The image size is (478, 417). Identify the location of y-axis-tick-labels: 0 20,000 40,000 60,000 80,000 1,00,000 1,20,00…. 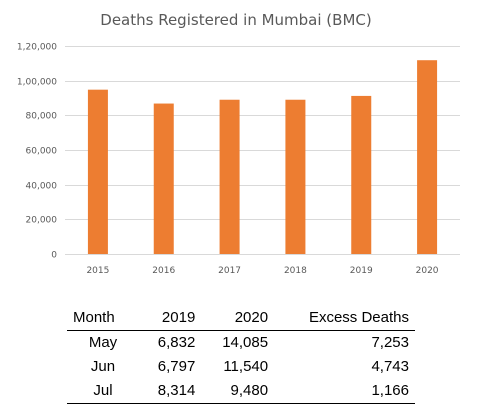
(37, 152).